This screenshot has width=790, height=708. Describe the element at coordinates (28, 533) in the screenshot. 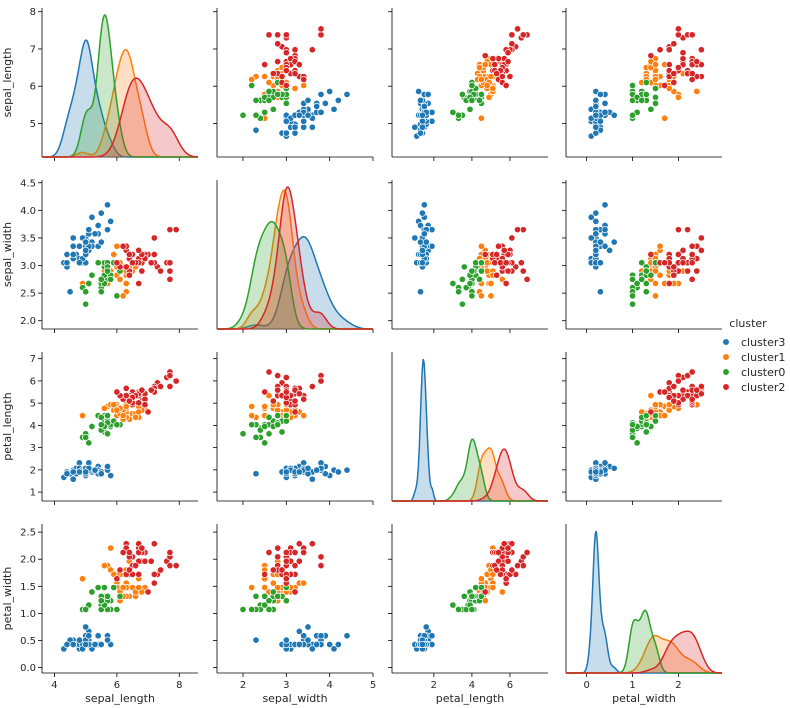

I see `y-tick-label: 2.5` at that location.